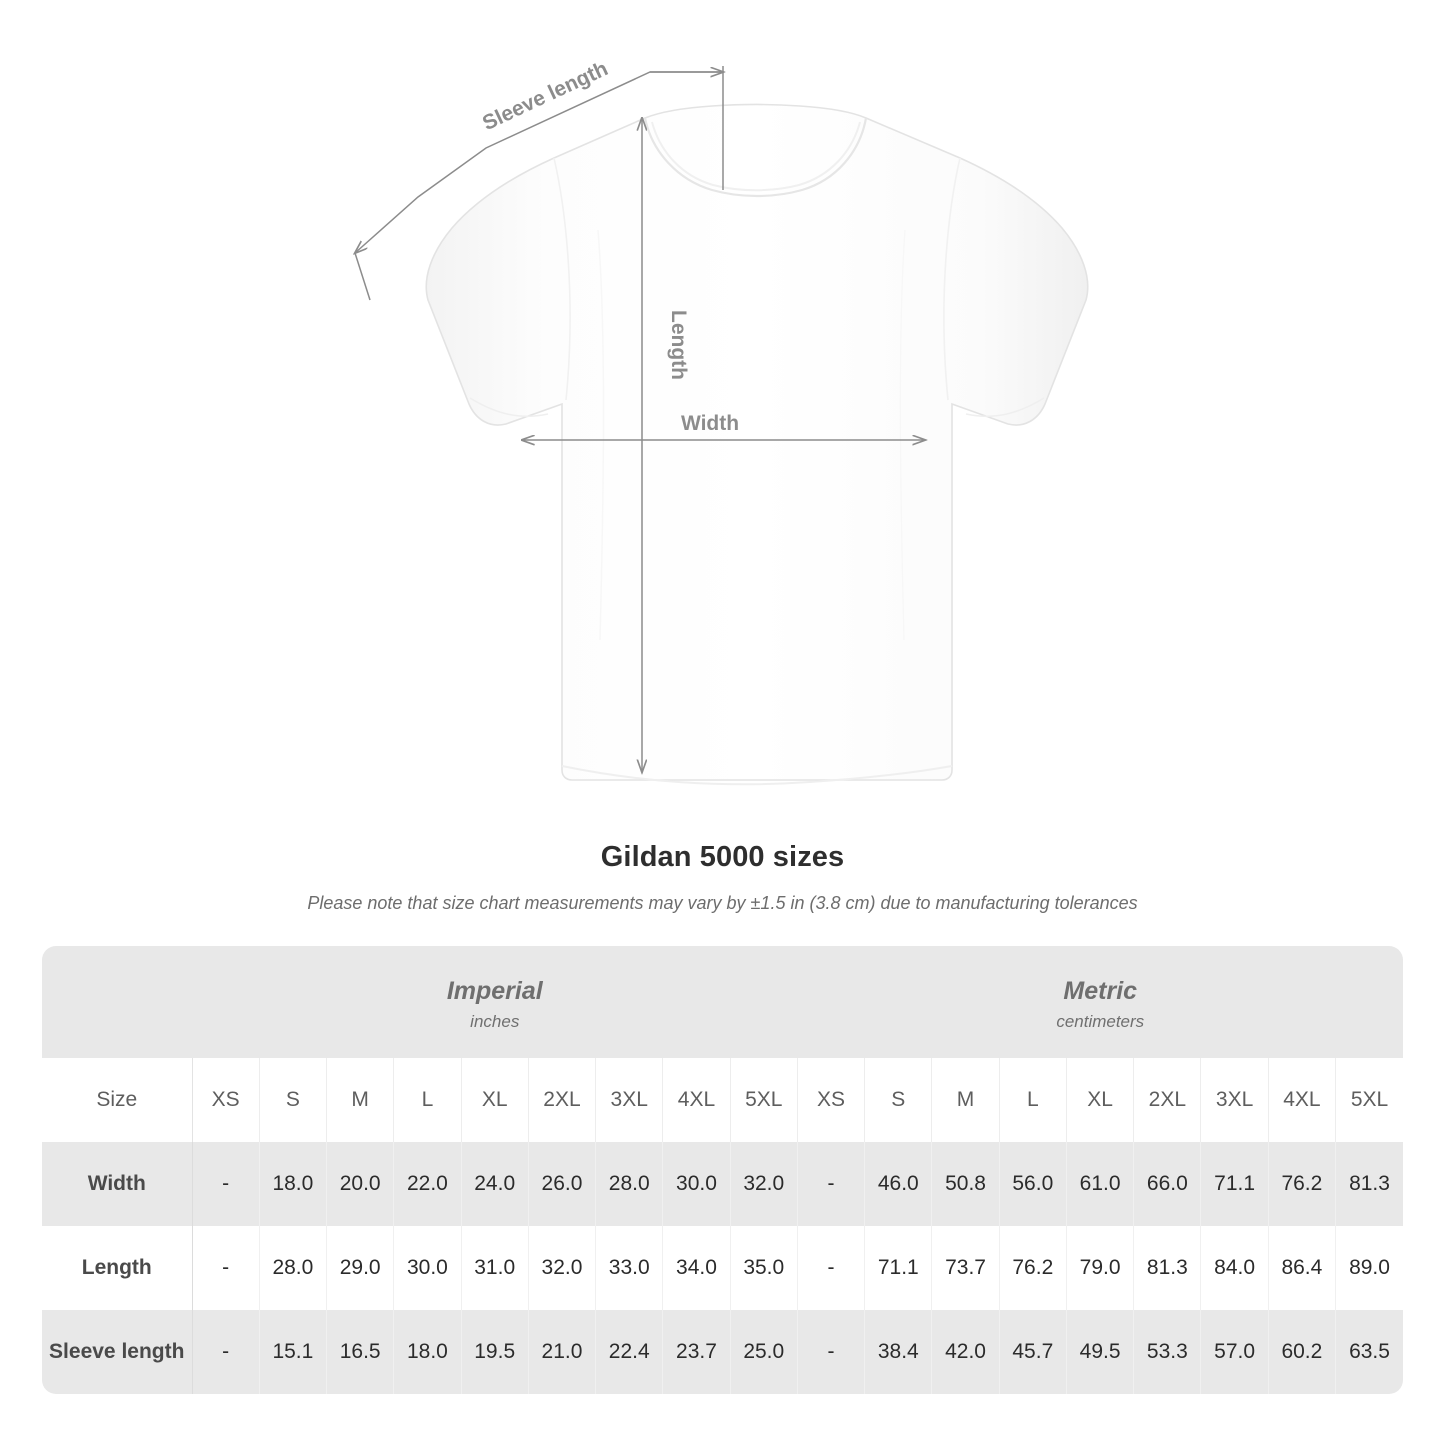 Image resolution: width=1445 pixels, height=1445 pixels. What do you see at coordinates (117, 1002) in the screenshot?
I see `unit-band-spacer` at bounding box center [117, 1002].